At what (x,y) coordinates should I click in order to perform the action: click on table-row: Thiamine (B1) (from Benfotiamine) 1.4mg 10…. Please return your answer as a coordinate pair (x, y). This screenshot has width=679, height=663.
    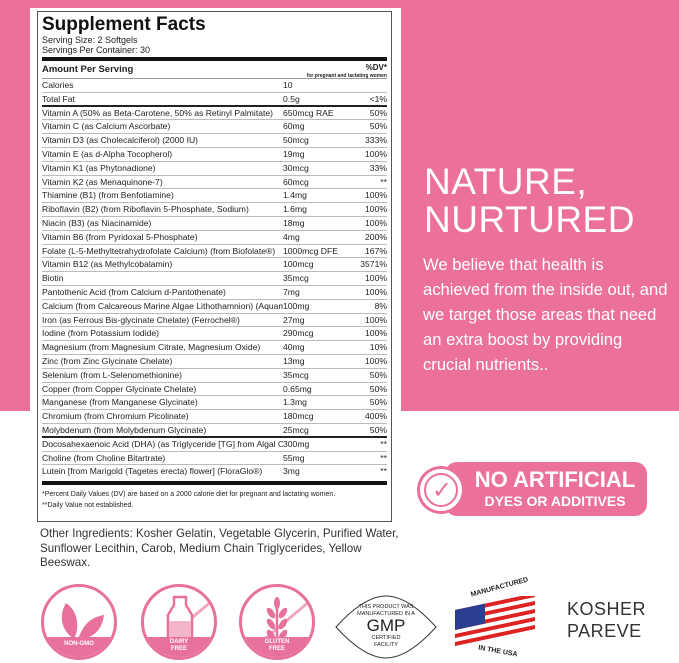
    Looking at the image, I should click on (214, 196).